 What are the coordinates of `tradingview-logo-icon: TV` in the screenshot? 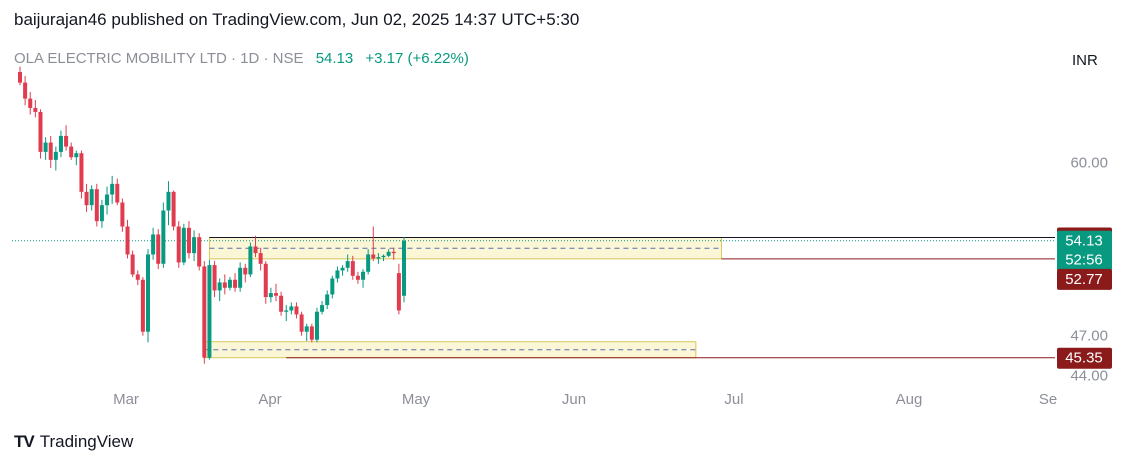 It's located at (24, 441).